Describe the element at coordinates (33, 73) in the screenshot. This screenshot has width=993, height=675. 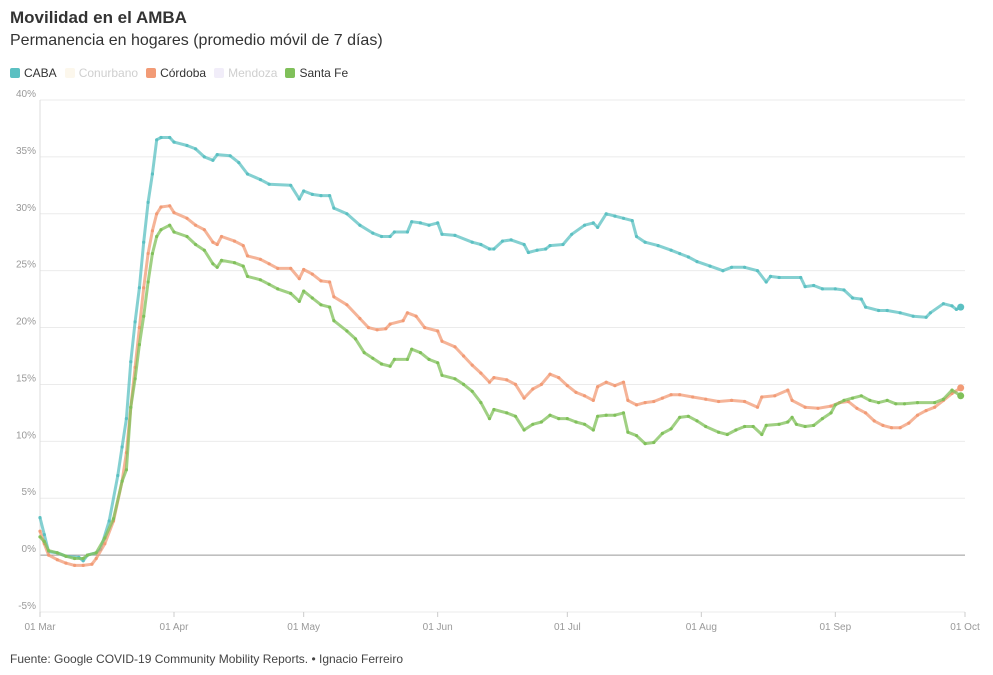
I see `legend-item-caba: CABA` at that location.